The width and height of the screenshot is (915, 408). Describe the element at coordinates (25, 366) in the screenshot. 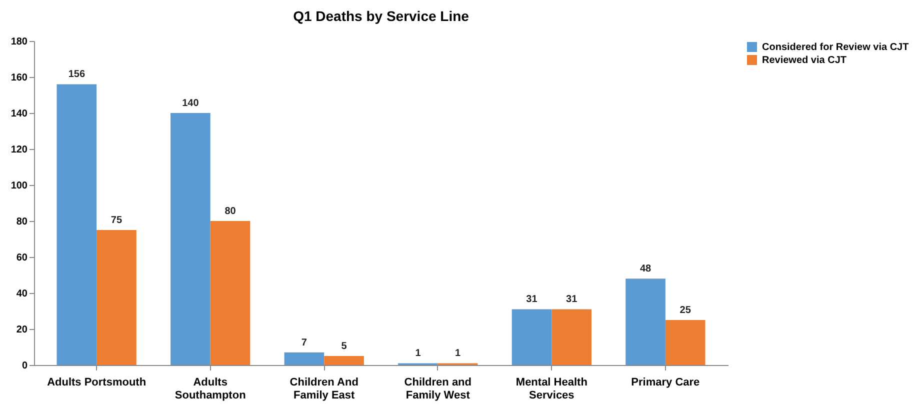

I see `y-tick-label: 0` at that location.